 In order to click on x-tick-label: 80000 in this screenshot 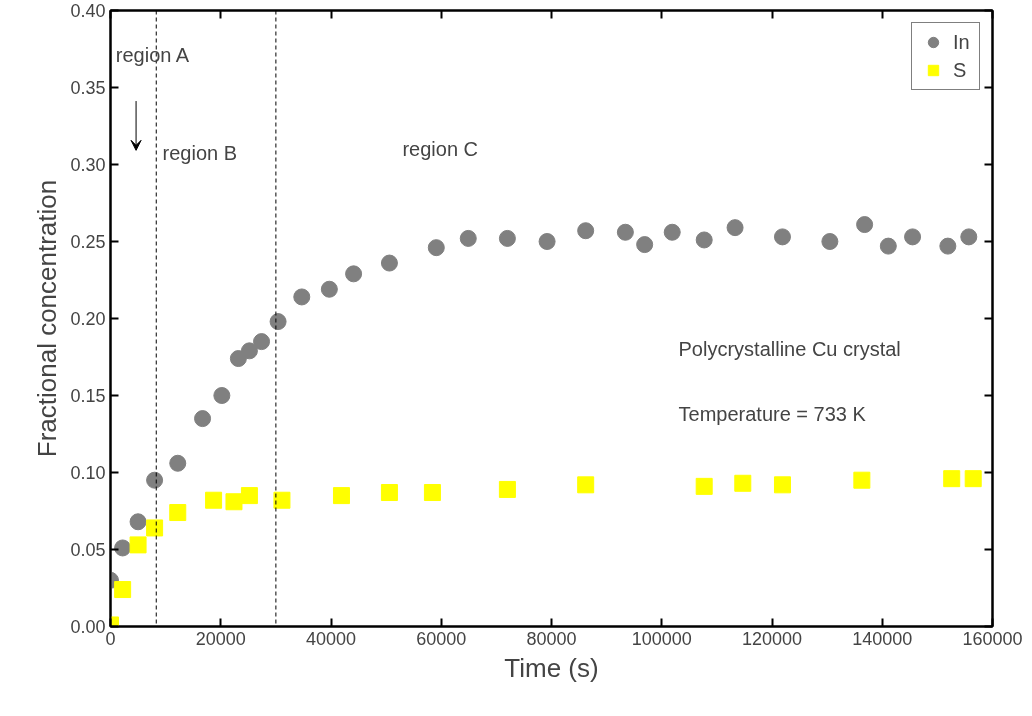, I will do `click(551, 638)`.